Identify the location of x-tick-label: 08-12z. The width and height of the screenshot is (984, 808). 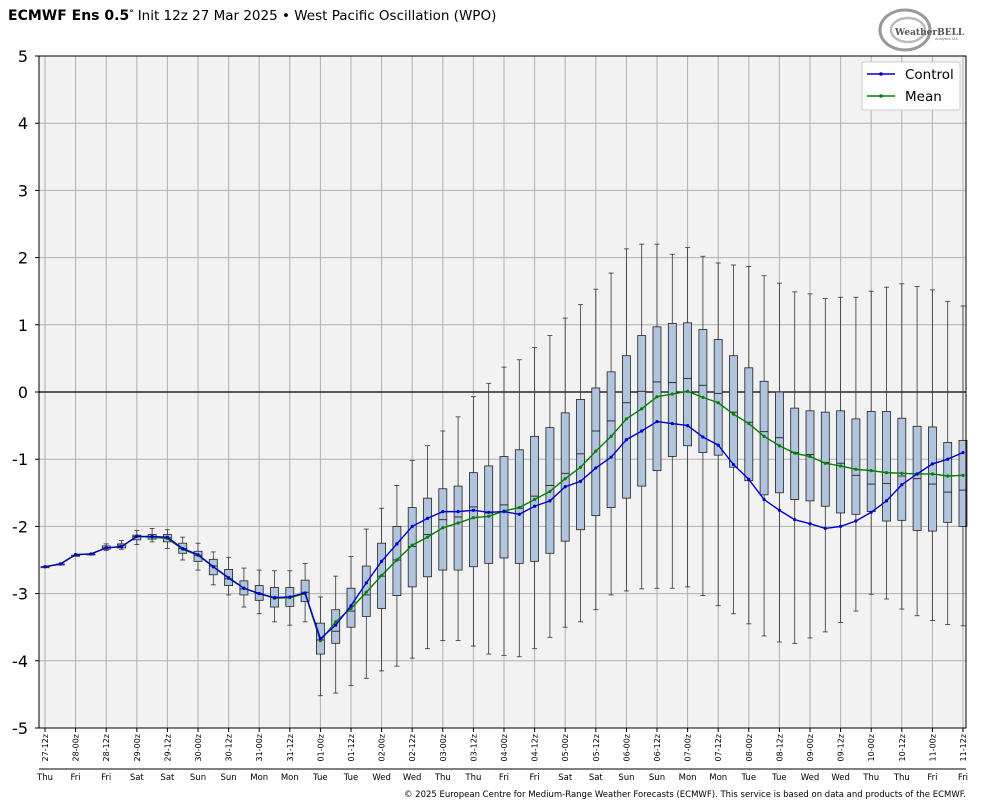
(779, 747).